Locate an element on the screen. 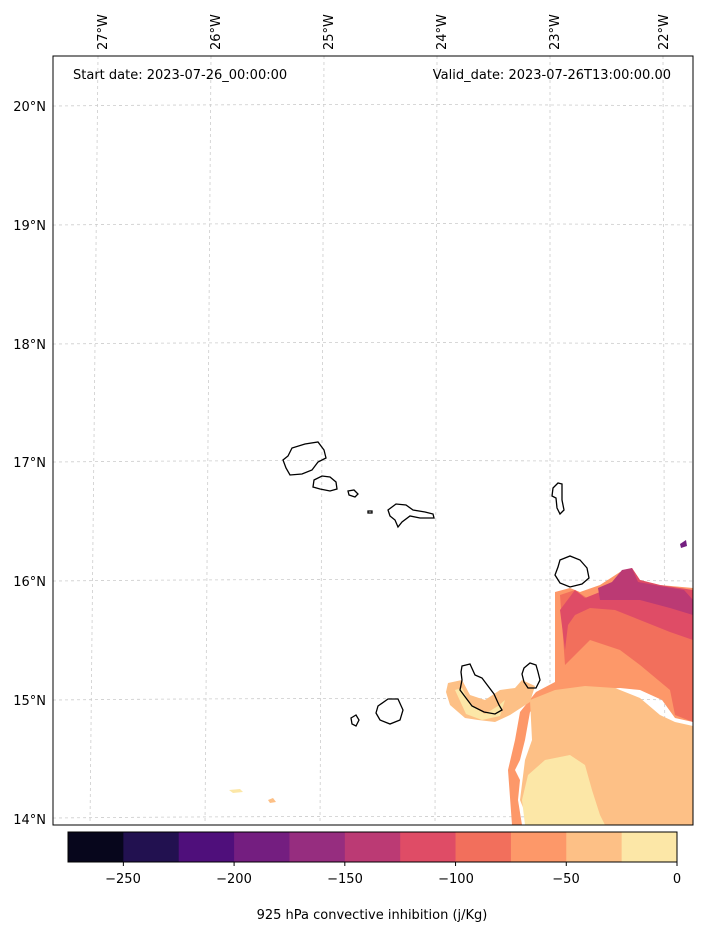  lon-tick-label: 22°W is located at coordinates (664, 32).